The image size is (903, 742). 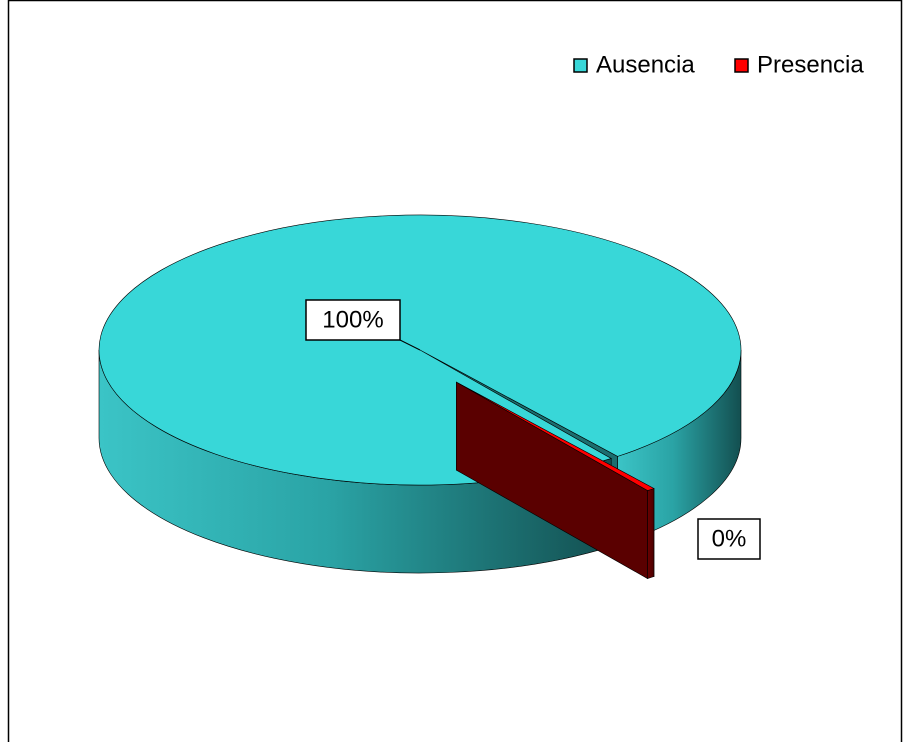 What do you see at coordinates (718, 64) in the screenshot?
I see `legend: Ausencia Presencia` at bounding box center [718, 64].